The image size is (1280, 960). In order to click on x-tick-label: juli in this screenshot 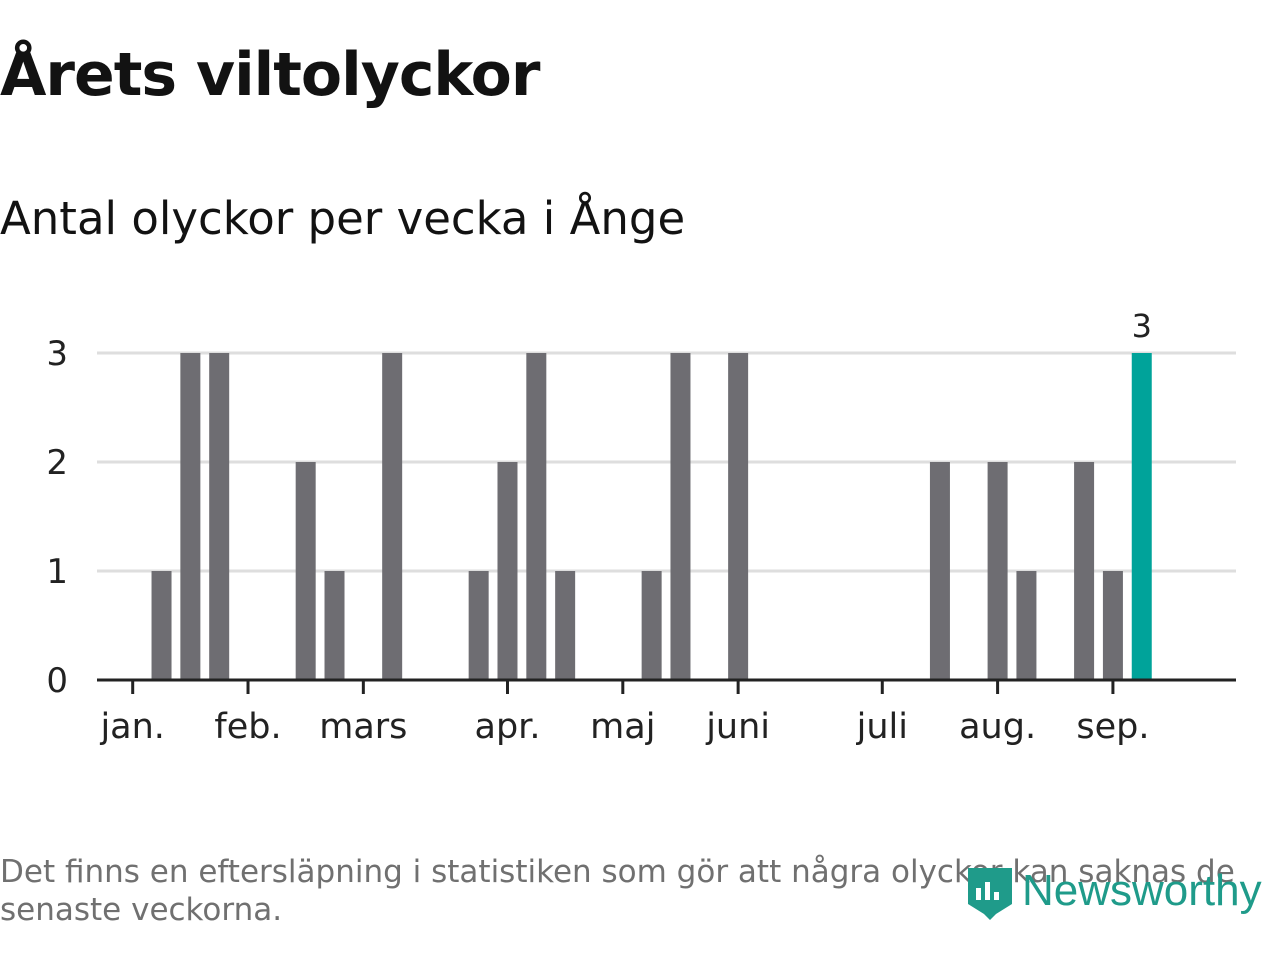, I will do `click(882, 727)`.